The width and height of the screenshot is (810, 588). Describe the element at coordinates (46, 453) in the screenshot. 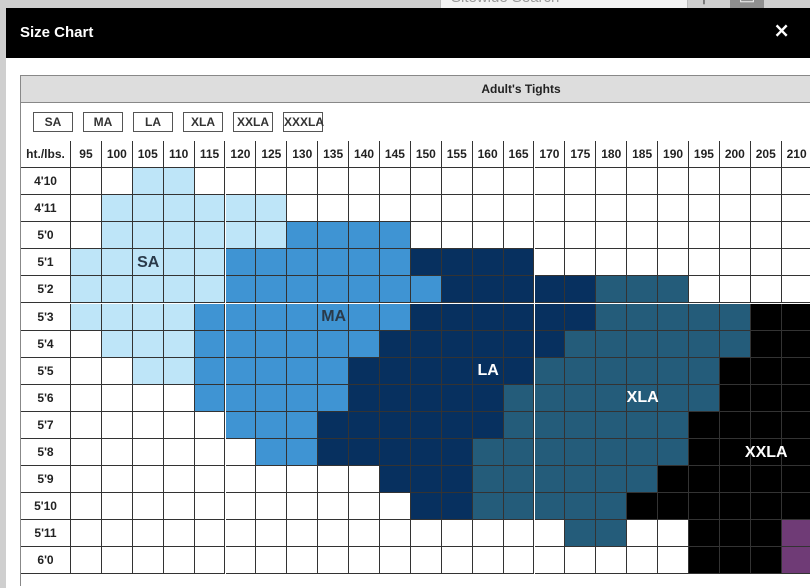

I see `height-label: 5'8` at that location.